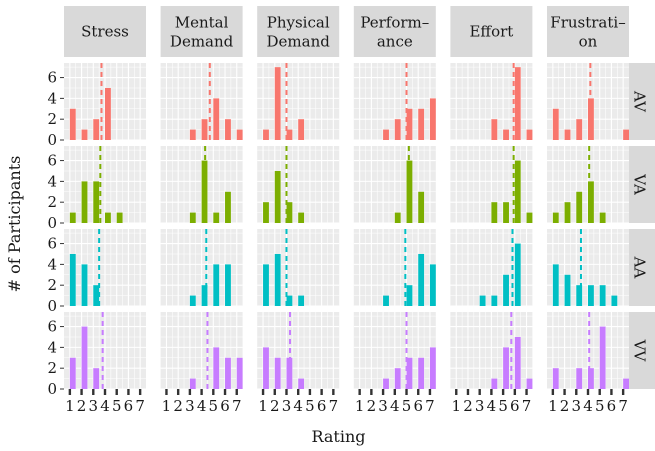 The image size is (655, 451). I want to click on facet-strip-label: Demand, so click(202, 42).